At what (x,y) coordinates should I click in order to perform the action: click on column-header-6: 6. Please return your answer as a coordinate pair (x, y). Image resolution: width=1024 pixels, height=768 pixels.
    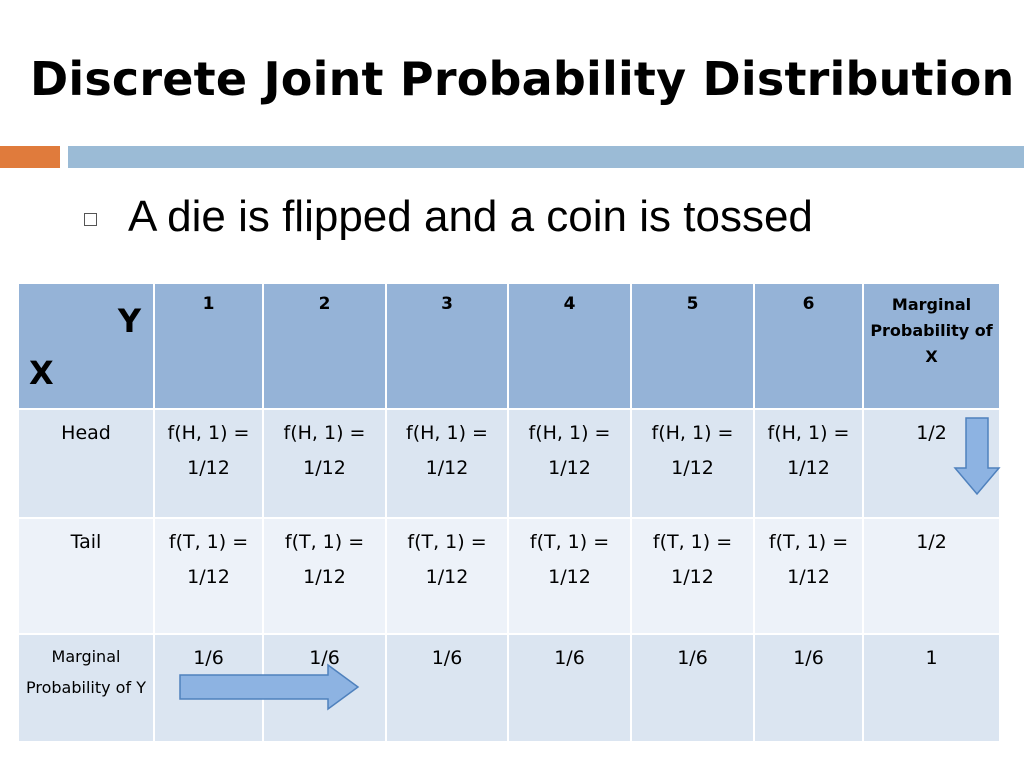
    Looking at the image, I should click on (808, 346).